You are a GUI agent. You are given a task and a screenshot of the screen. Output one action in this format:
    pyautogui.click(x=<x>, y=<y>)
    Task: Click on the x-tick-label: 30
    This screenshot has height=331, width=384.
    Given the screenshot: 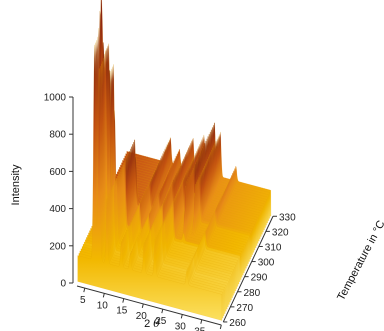 What is the action you would take?
    pyautogui.click(x=181, y=326)
    